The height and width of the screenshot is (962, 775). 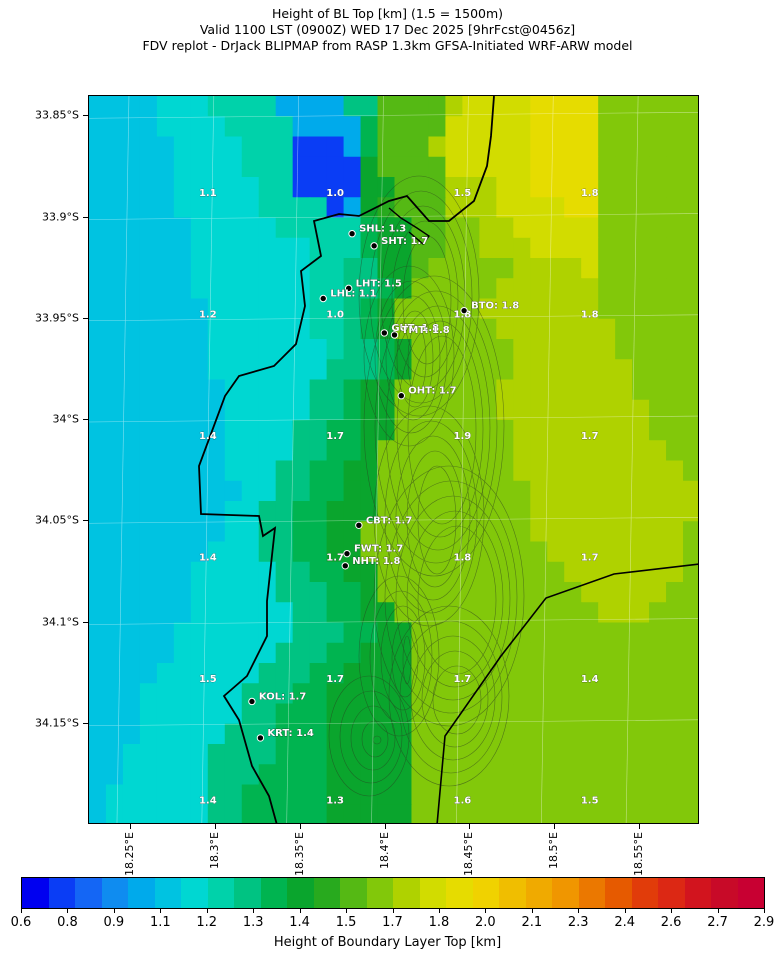 I want to click on parallel-line, so click(x=393, y=216).